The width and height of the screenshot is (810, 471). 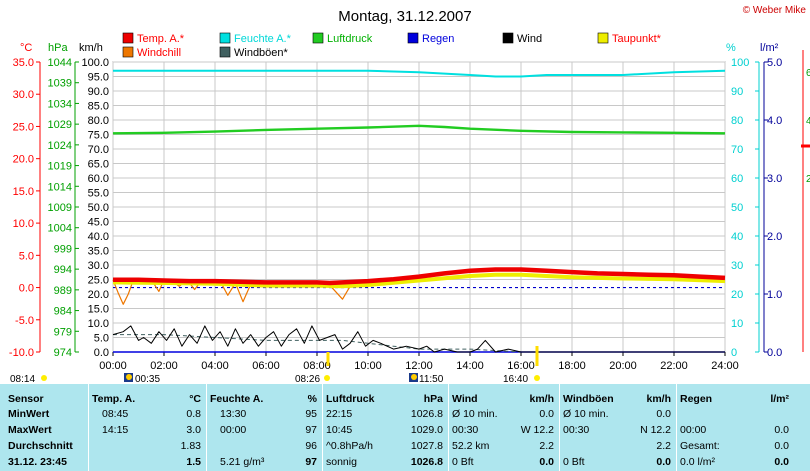 What do you see at coordinates (419, 280) in the screenshot?
I see `series-line-taupunkt` at bounding box center [419, 280].